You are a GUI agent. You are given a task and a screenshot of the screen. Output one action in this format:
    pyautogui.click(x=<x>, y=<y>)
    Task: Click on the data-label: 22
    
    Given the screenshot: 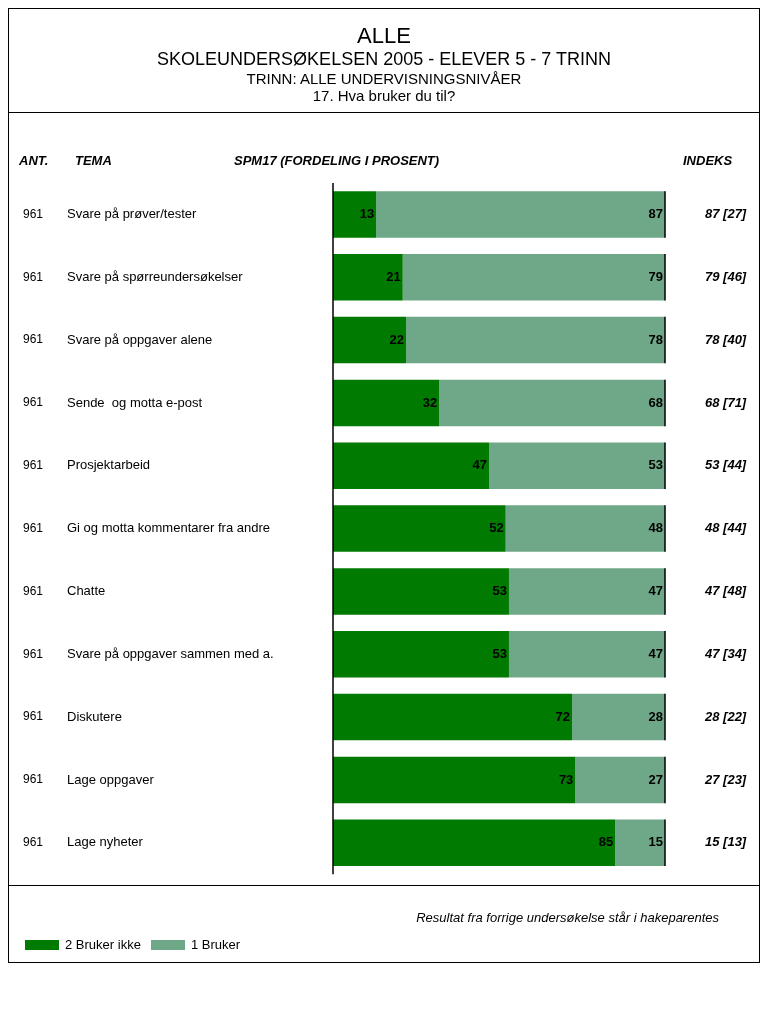 What is the action you would take?
    pyautogui.click(x=397, y=339)
    